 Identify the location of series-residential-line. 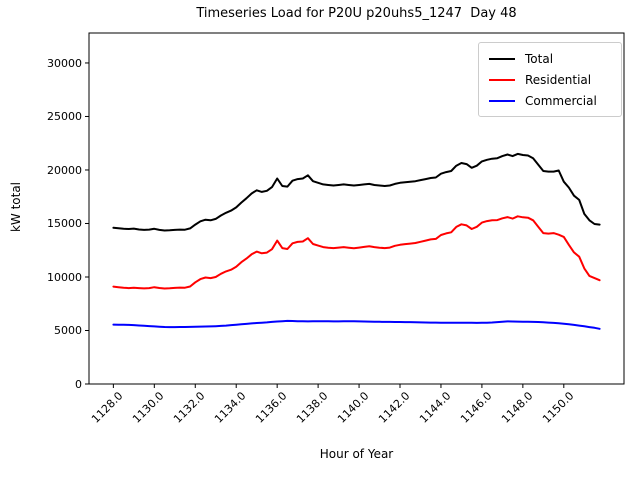
(356, 252).